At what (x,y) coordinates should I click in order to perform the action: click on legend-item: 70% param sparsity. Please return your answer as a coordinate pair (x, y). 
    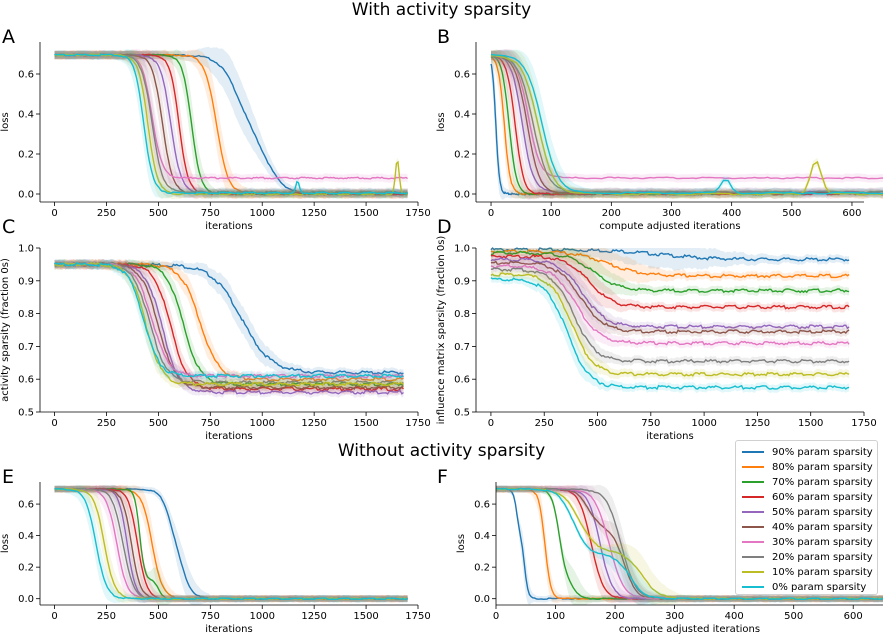
    Looking at the image, I should click on (807, 482).